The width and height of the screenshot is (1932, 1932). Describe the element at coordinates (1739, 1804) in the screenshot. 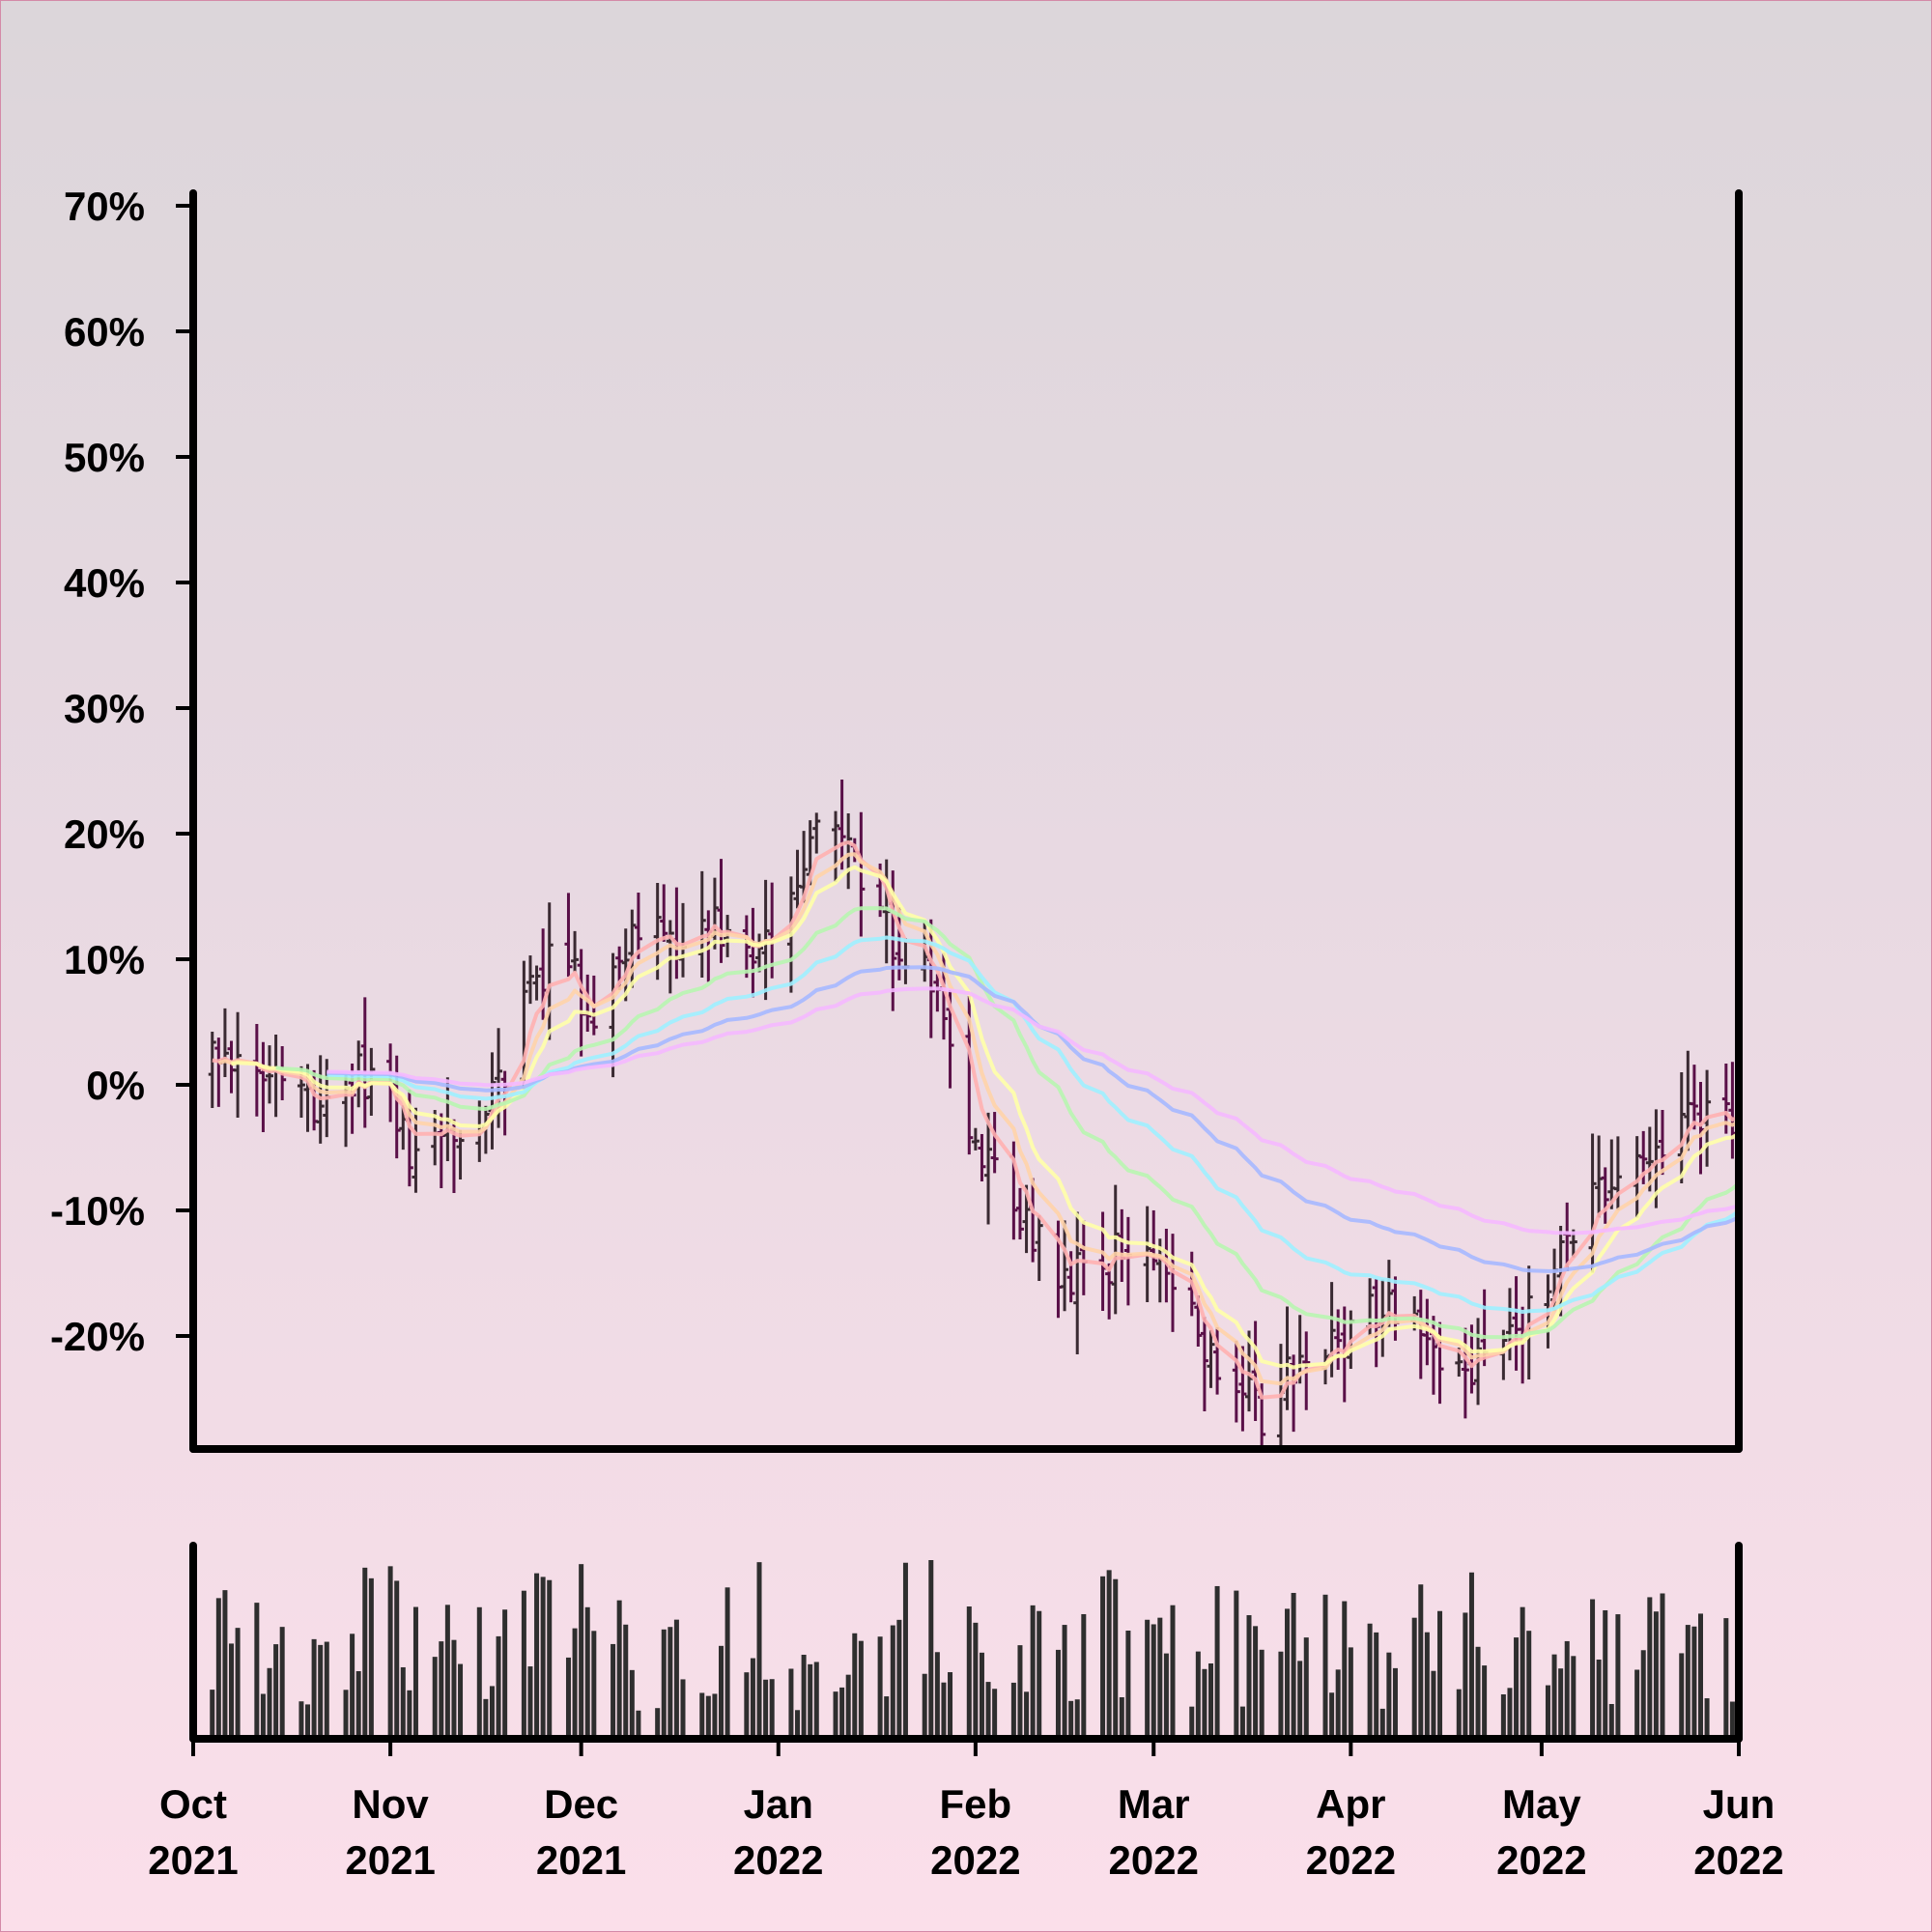

I see `x-tick-label-month: Jun` at that location.